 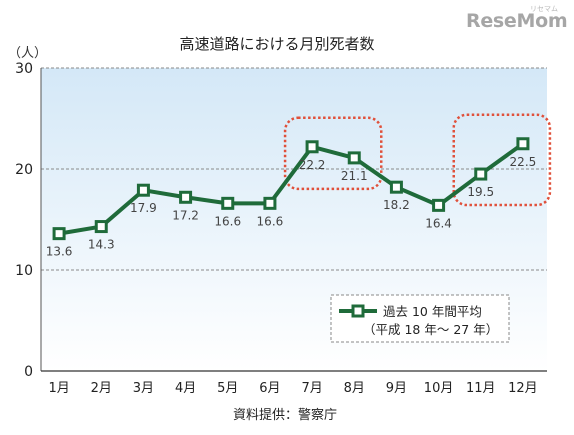 I want to click on legend-box, so click(x=420, y=318).